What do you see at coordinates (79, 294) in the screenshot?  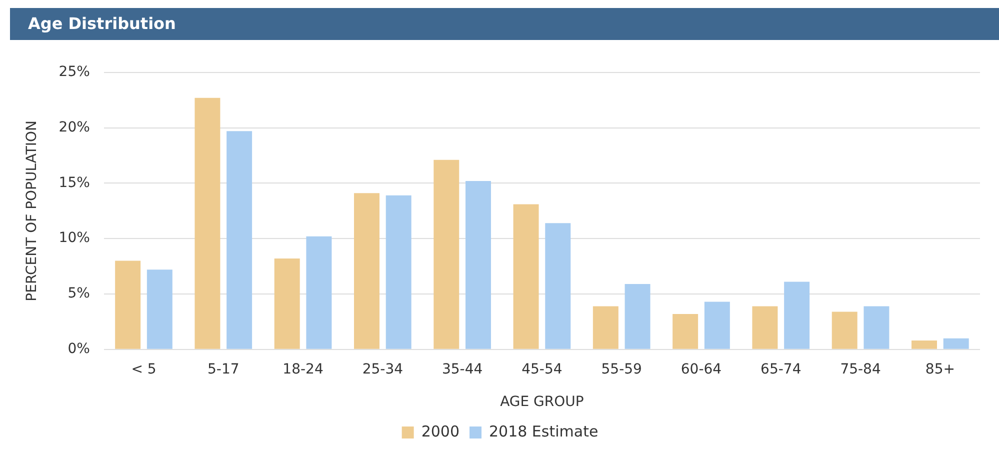 I see `y-tick-label: 5%` at bounding box center [79, 294].